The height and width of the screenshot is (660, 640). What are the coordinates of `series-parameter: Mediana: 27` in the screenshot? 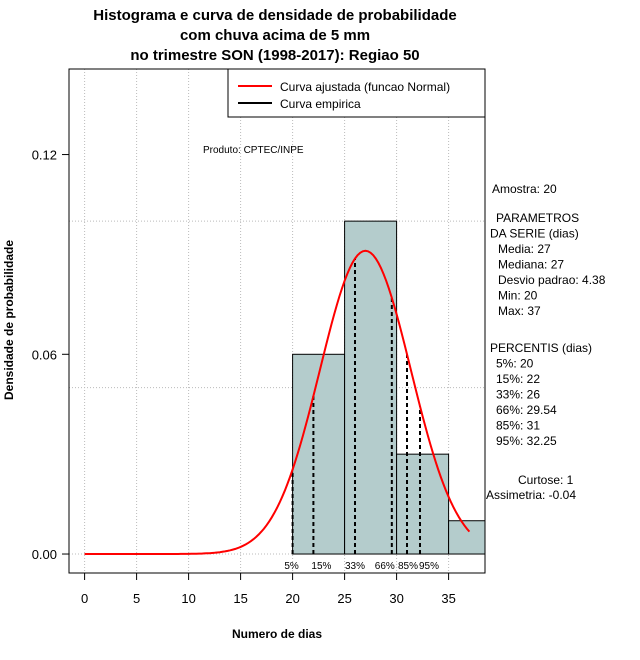 It's located at (531, 265).